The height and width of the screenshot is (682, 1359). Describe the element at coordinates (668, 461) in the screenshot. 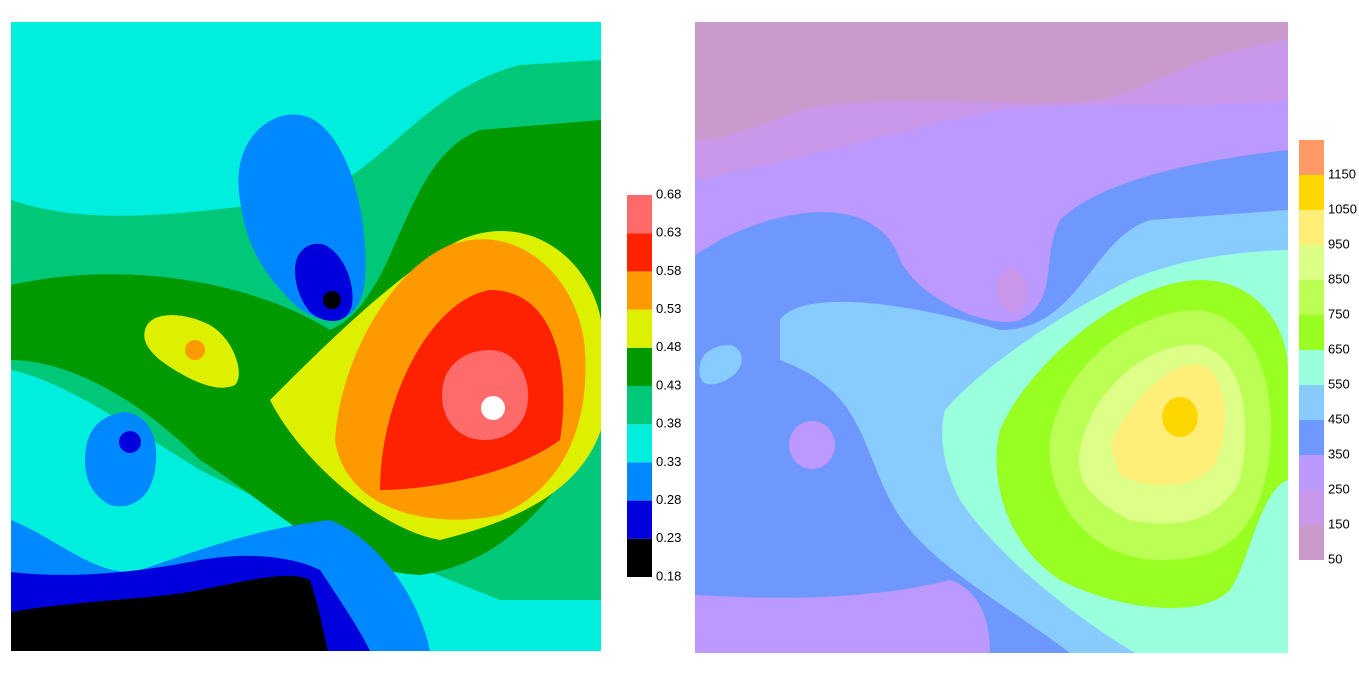

I see `colorbar-tick-label: 0.33` at that location.